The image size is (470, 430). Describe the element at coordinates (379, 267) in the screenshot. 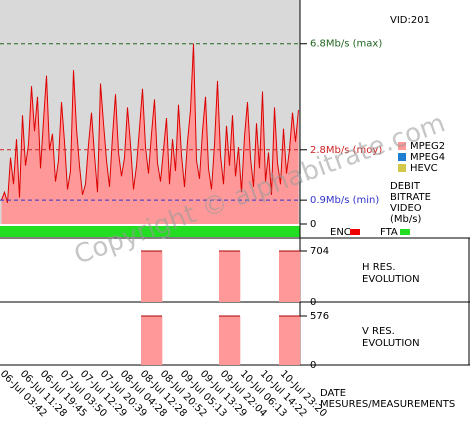

I see `panel-label: H RES.` at that location.